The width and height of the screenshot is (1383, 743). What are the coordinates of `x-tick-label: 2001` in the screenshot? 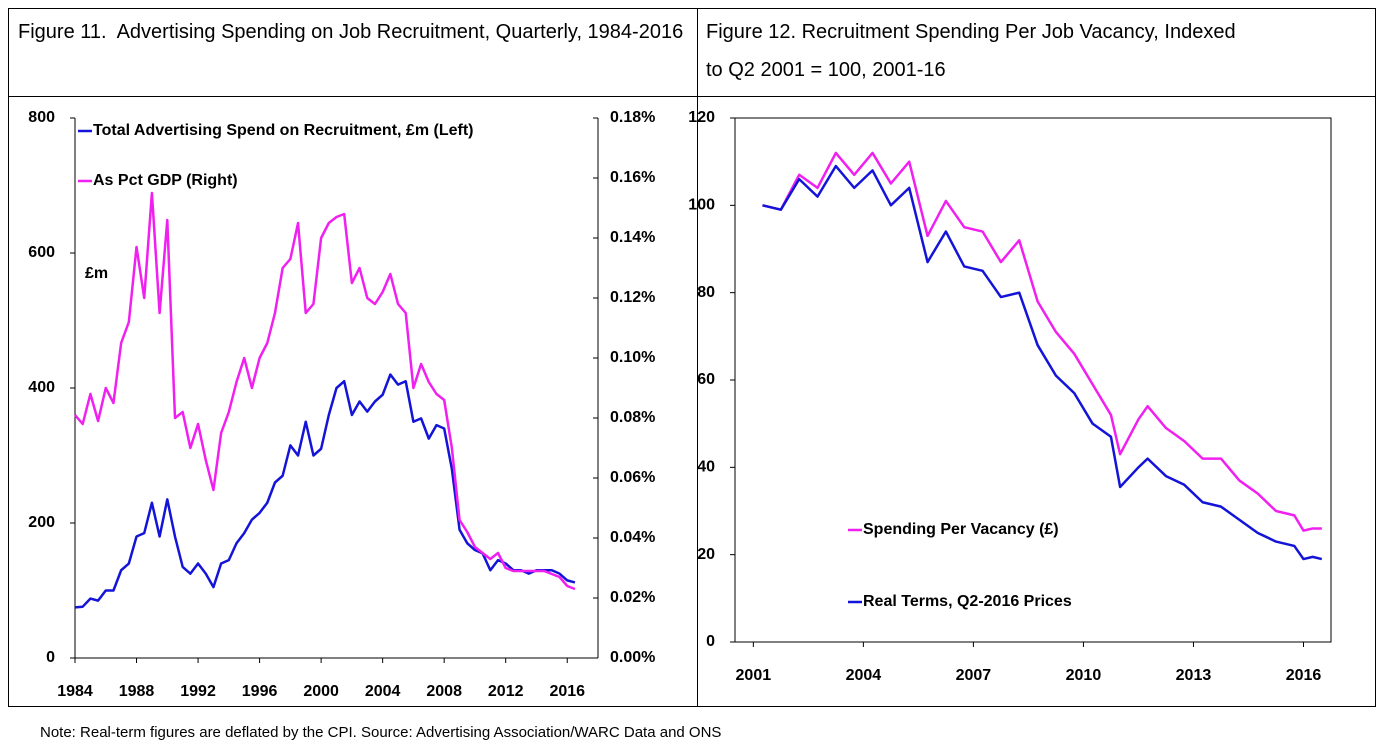 It's located at (754, 675).